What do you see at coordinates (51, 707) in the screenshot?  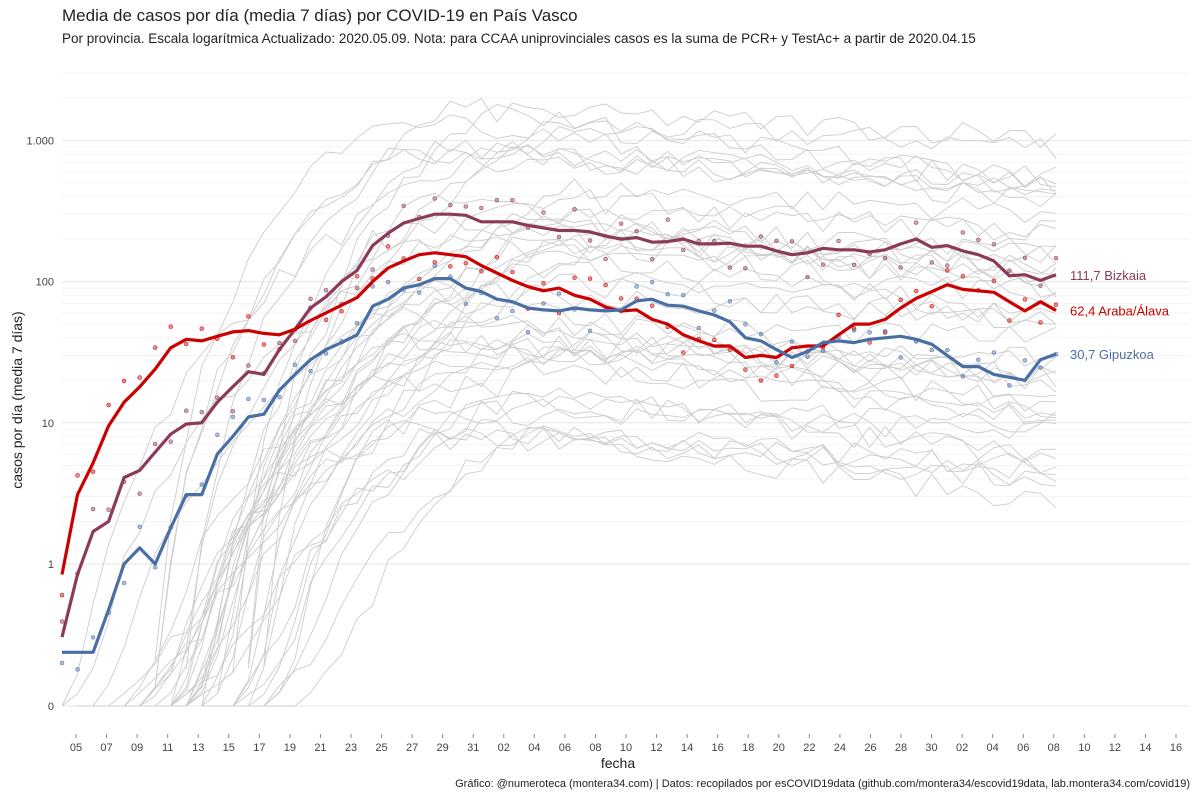 I see `y-tick-label: 0` at bounding box center [51, 707].